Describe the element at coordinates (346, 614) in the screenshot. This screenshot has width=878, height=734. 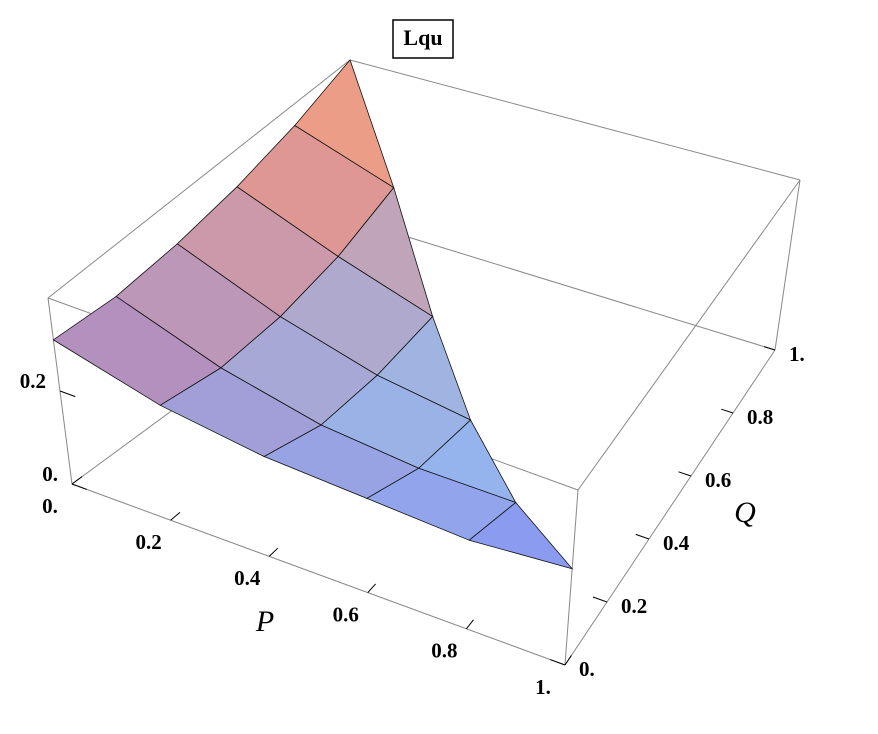
I see `x-tick-label: 0.6` at that location.